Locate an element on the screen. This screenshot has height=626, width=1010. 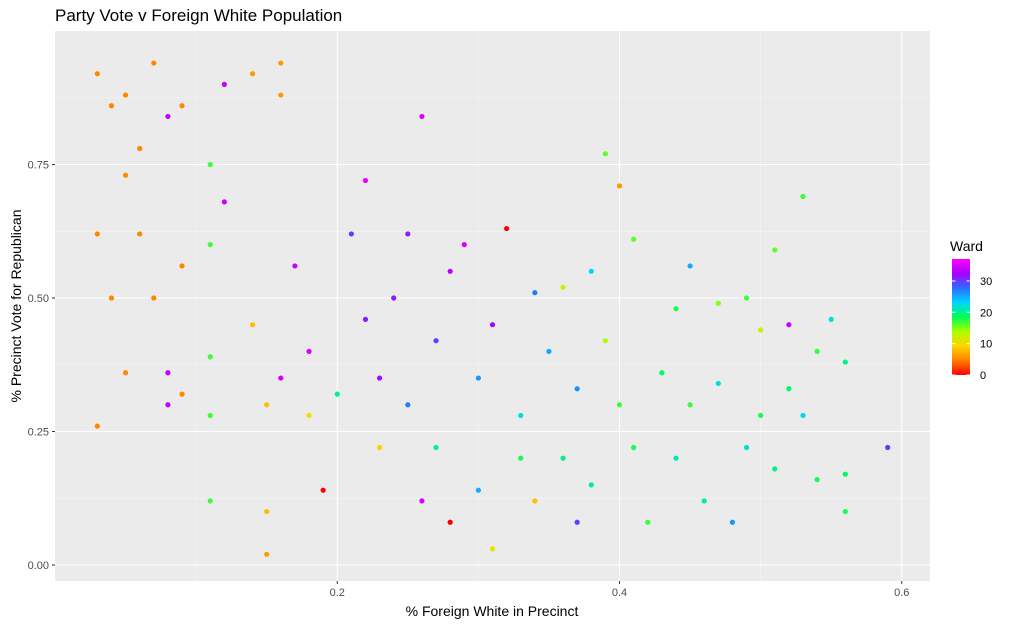
x-tick-label: 0.4 is located at coordinates (619, 593).